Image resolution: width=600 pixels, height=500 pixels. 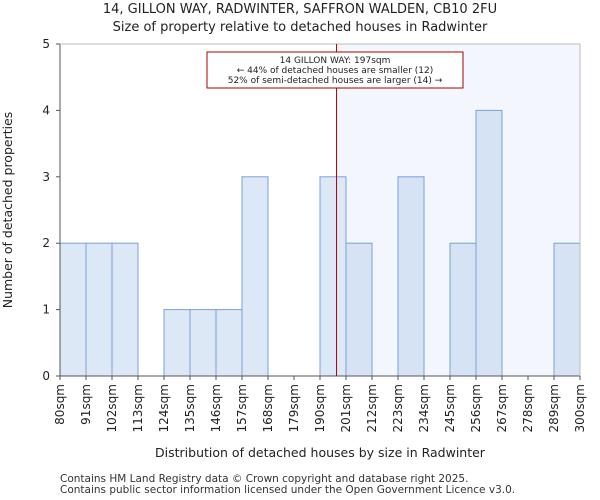 I want to click on bar-124sqm, so click(x=177, y=343).